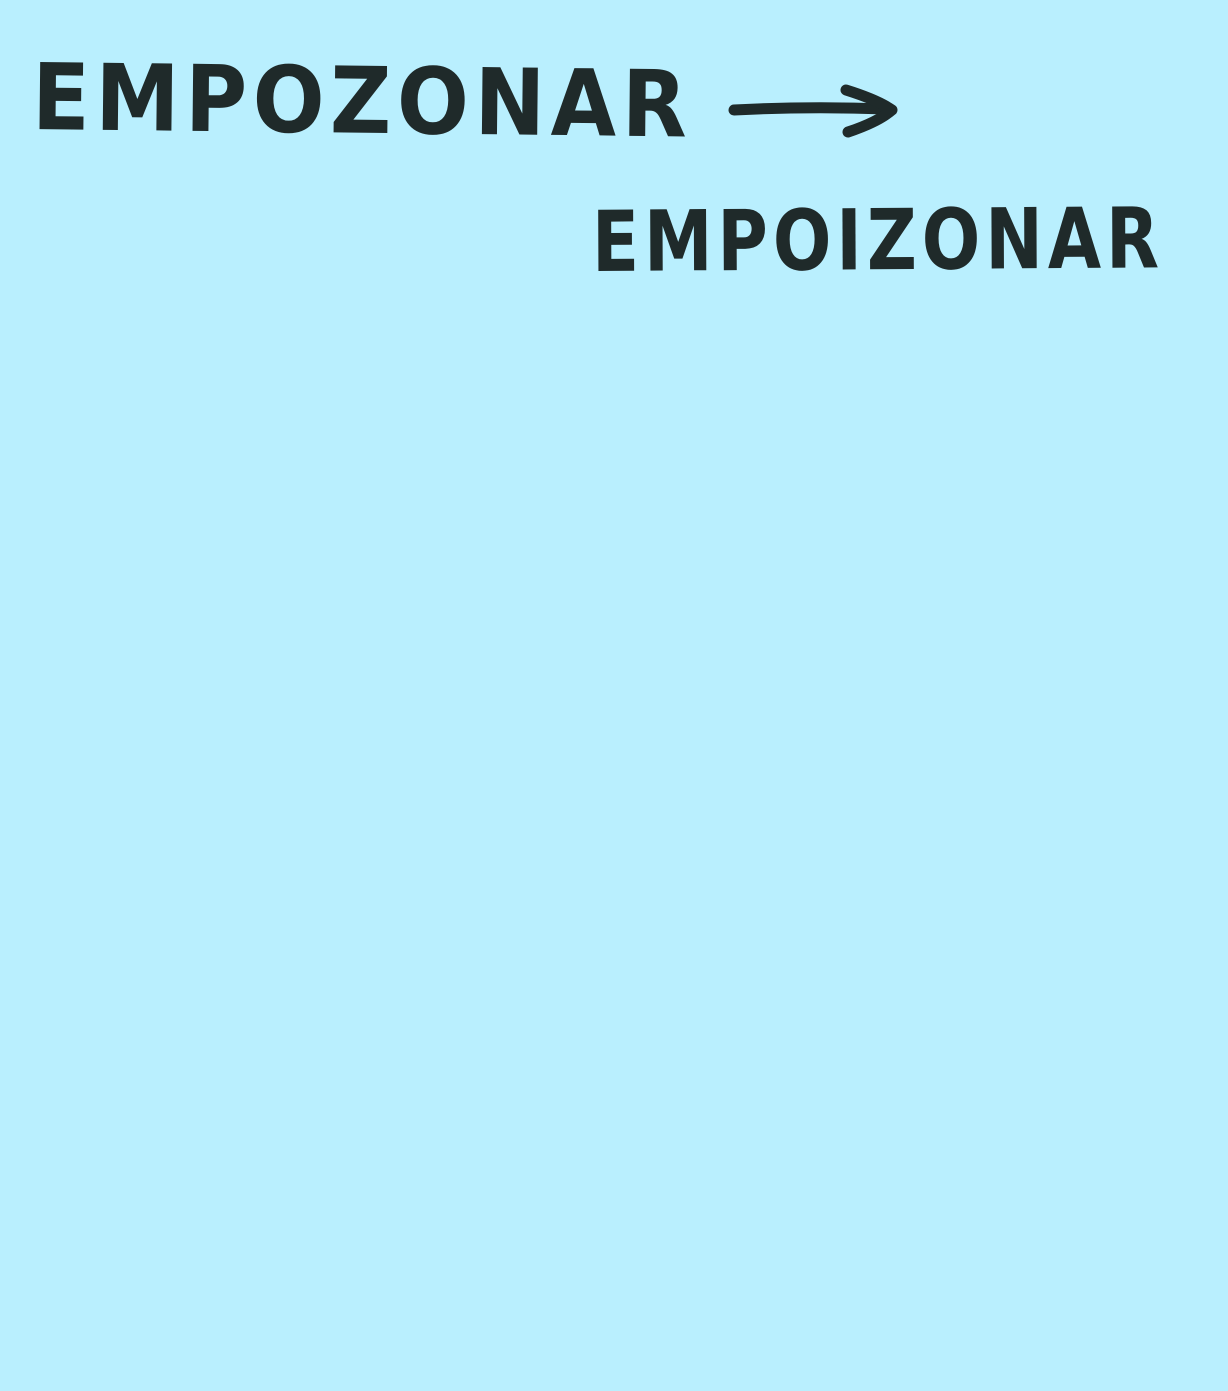 The height and width of the screenshot is (1391, 1228). Describe the element at coordinates (362, 101) in the screenshot. I see `original-word: EMPOZONAR` at that location.